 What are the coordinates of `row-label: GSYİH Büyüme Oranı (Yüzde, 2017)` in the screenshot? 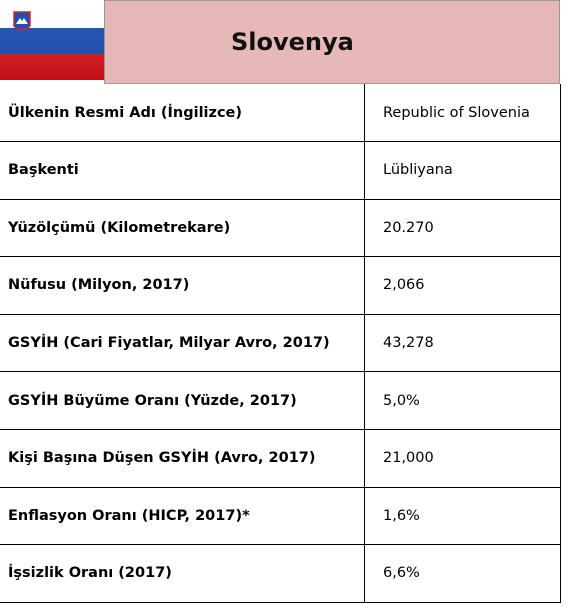 It's located at (182, 400).